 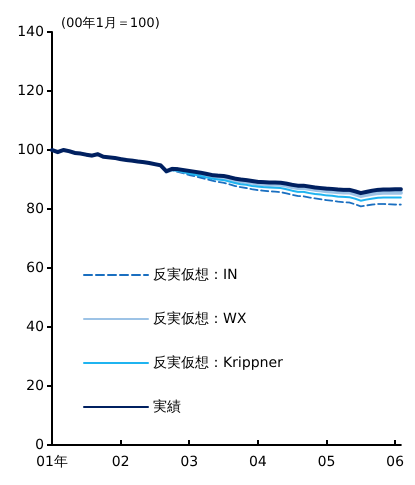 I want to click on legend-label: 実績, so click(x=167, y=407).